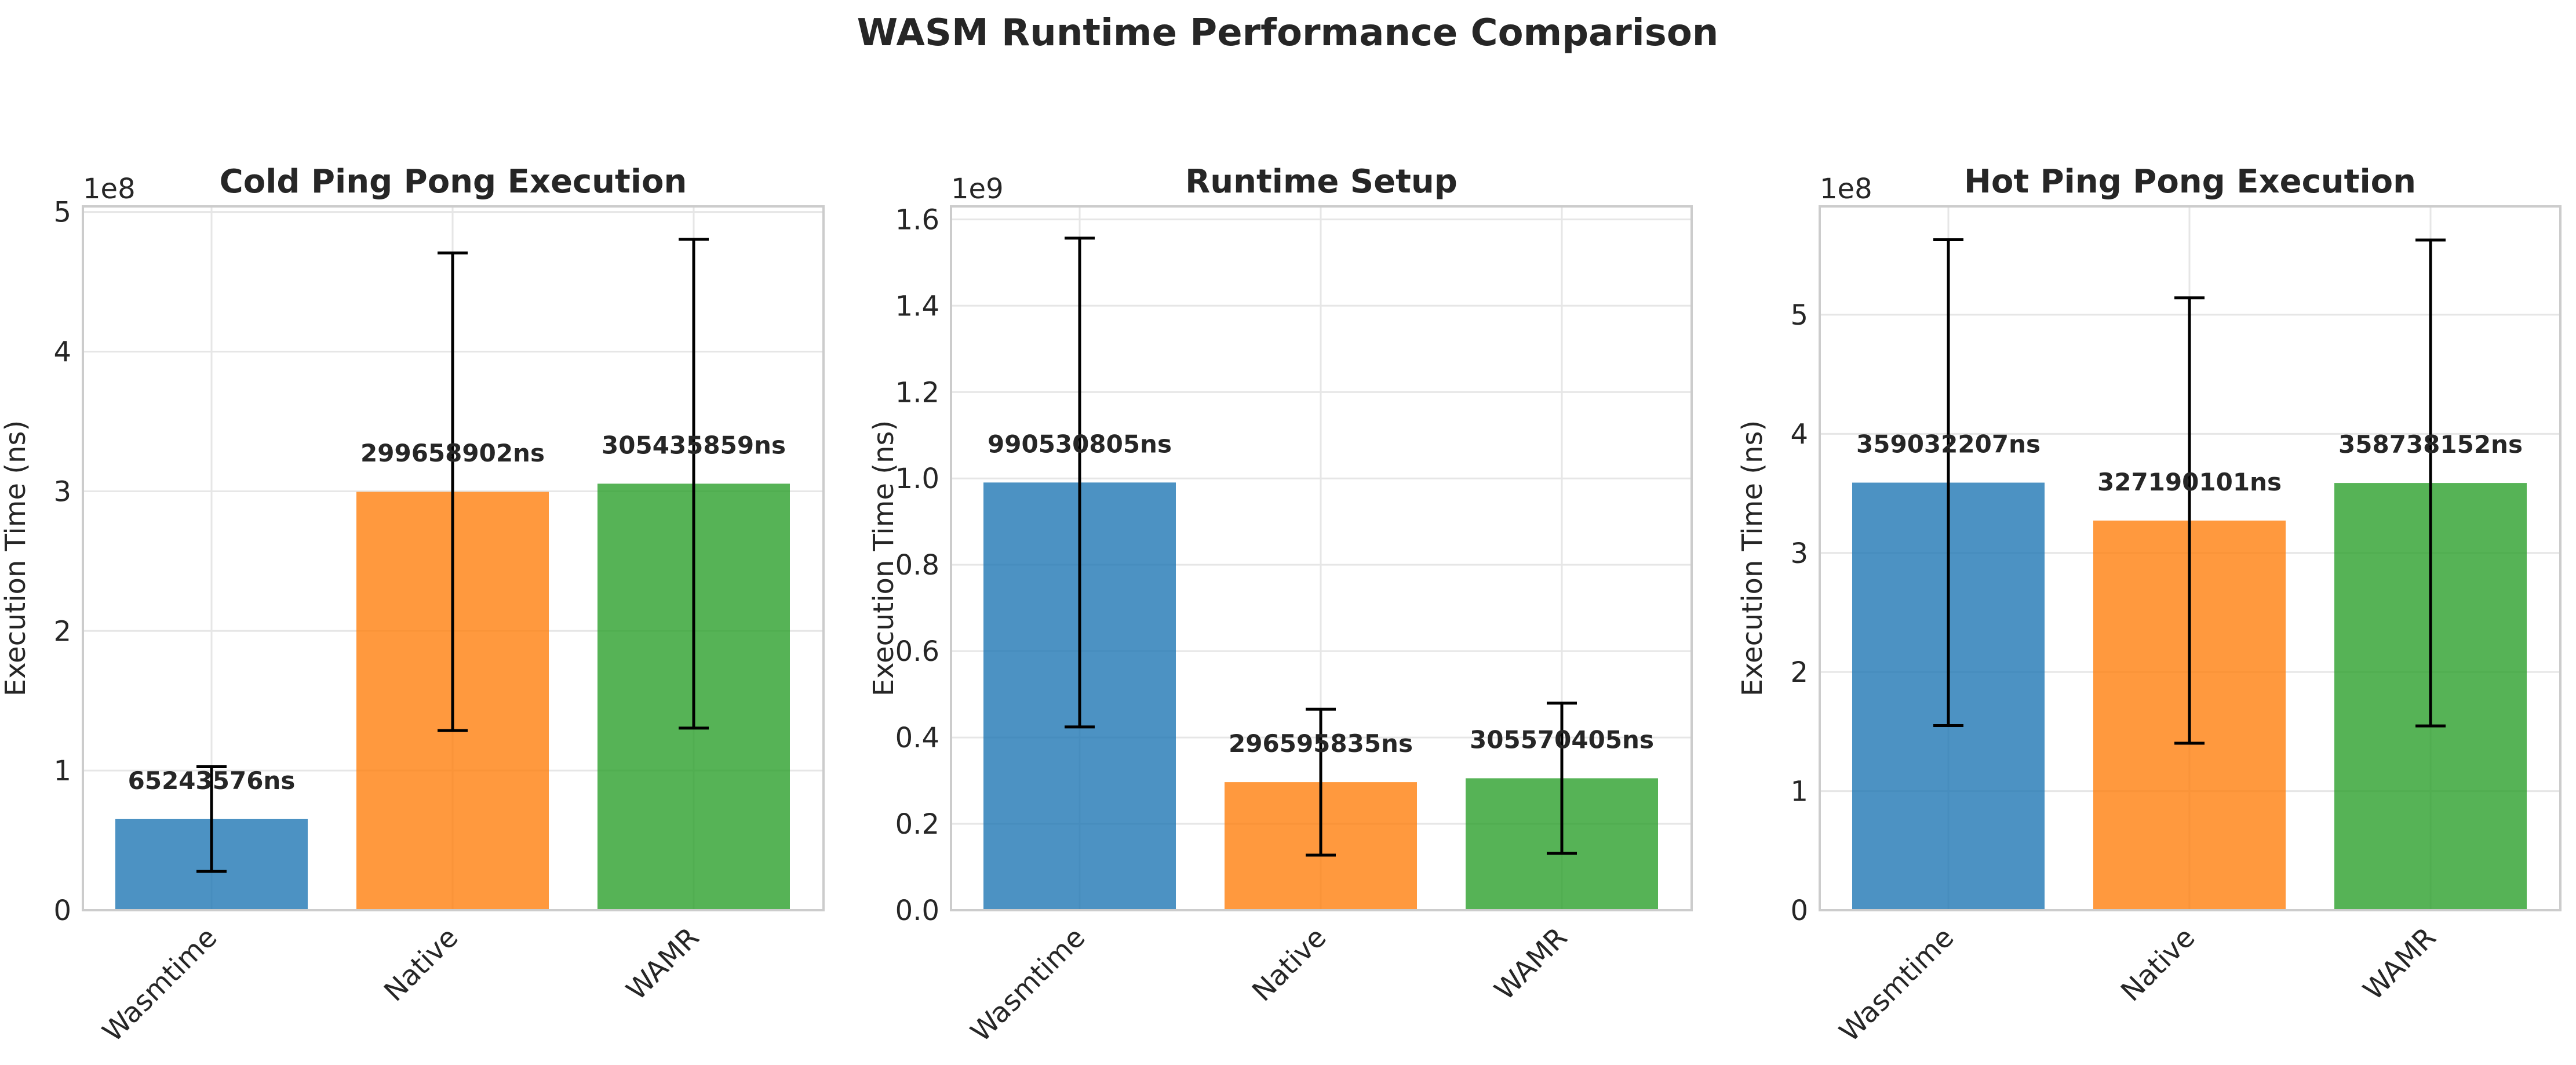  What do you see at coordinates (694, 445) in the screenshot?
I see `data-label: 305435859ns` at bounding box center [694, 445].